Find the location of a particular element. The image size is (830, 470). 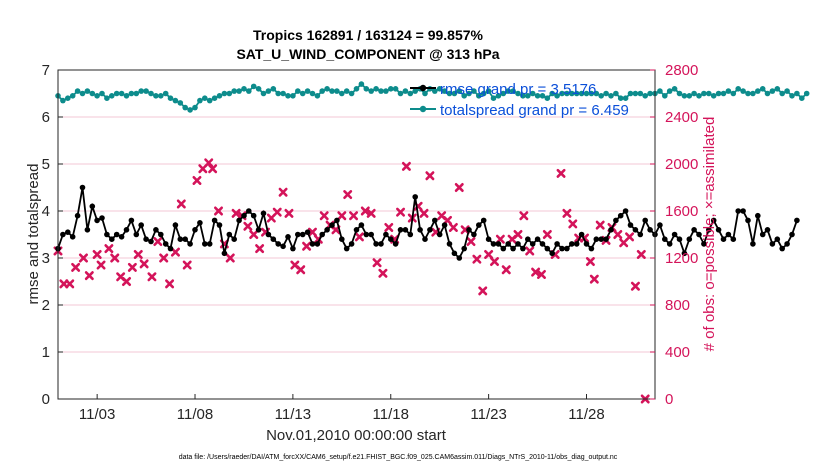

y-axis-label: rmse and totalspread is located at coordinates (33, 234).